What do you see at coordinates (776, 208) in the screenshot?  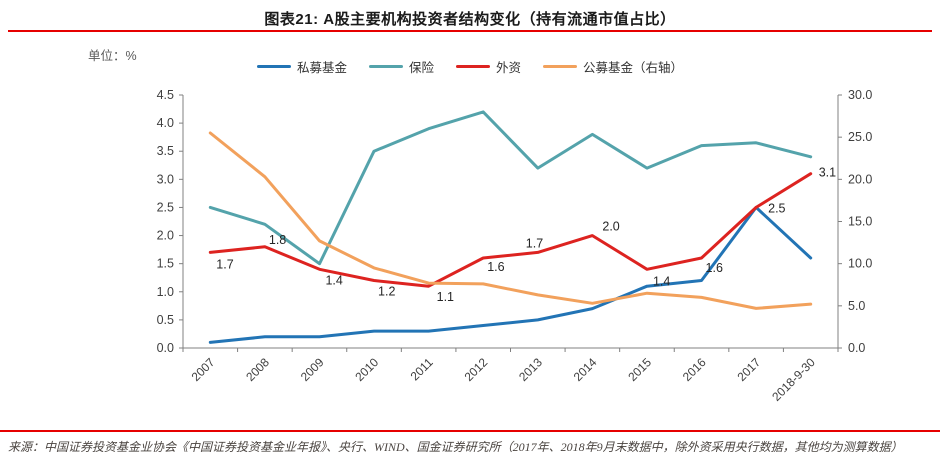 I see `series-data-label: 2.5` at bounding box center [776, 208].